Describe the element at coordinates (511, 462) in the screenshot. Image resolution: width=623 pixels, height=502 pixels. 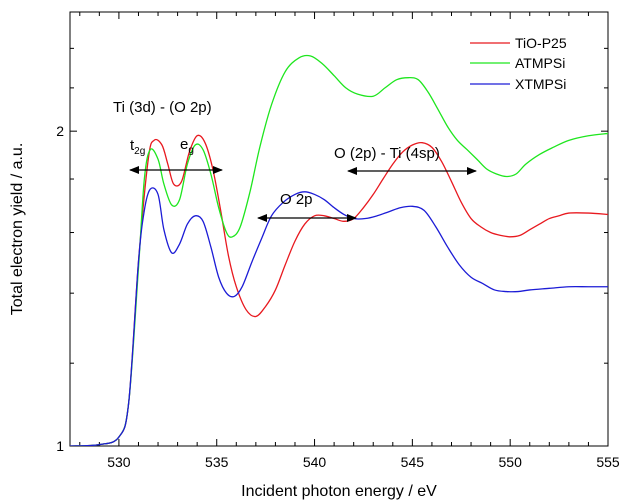
I see `x-tick-label: 550` at that location.